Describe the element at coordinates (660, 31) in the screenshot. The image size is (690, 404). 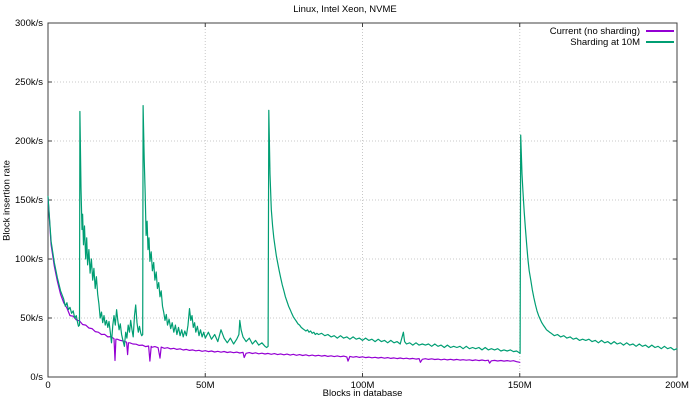
I see `legend-line-swatch-current` at that location.